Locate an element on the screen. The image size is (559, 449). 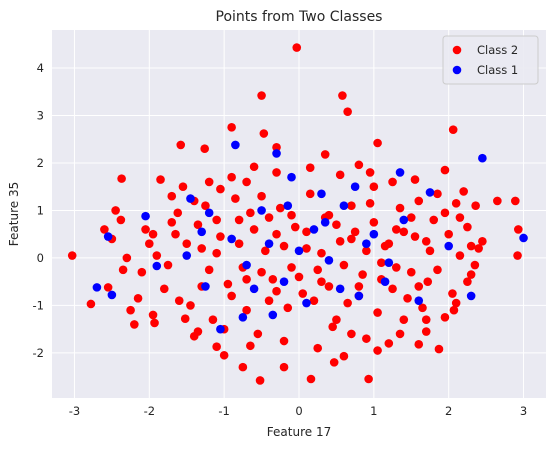
legend-box is located at coordinates (490, 60).